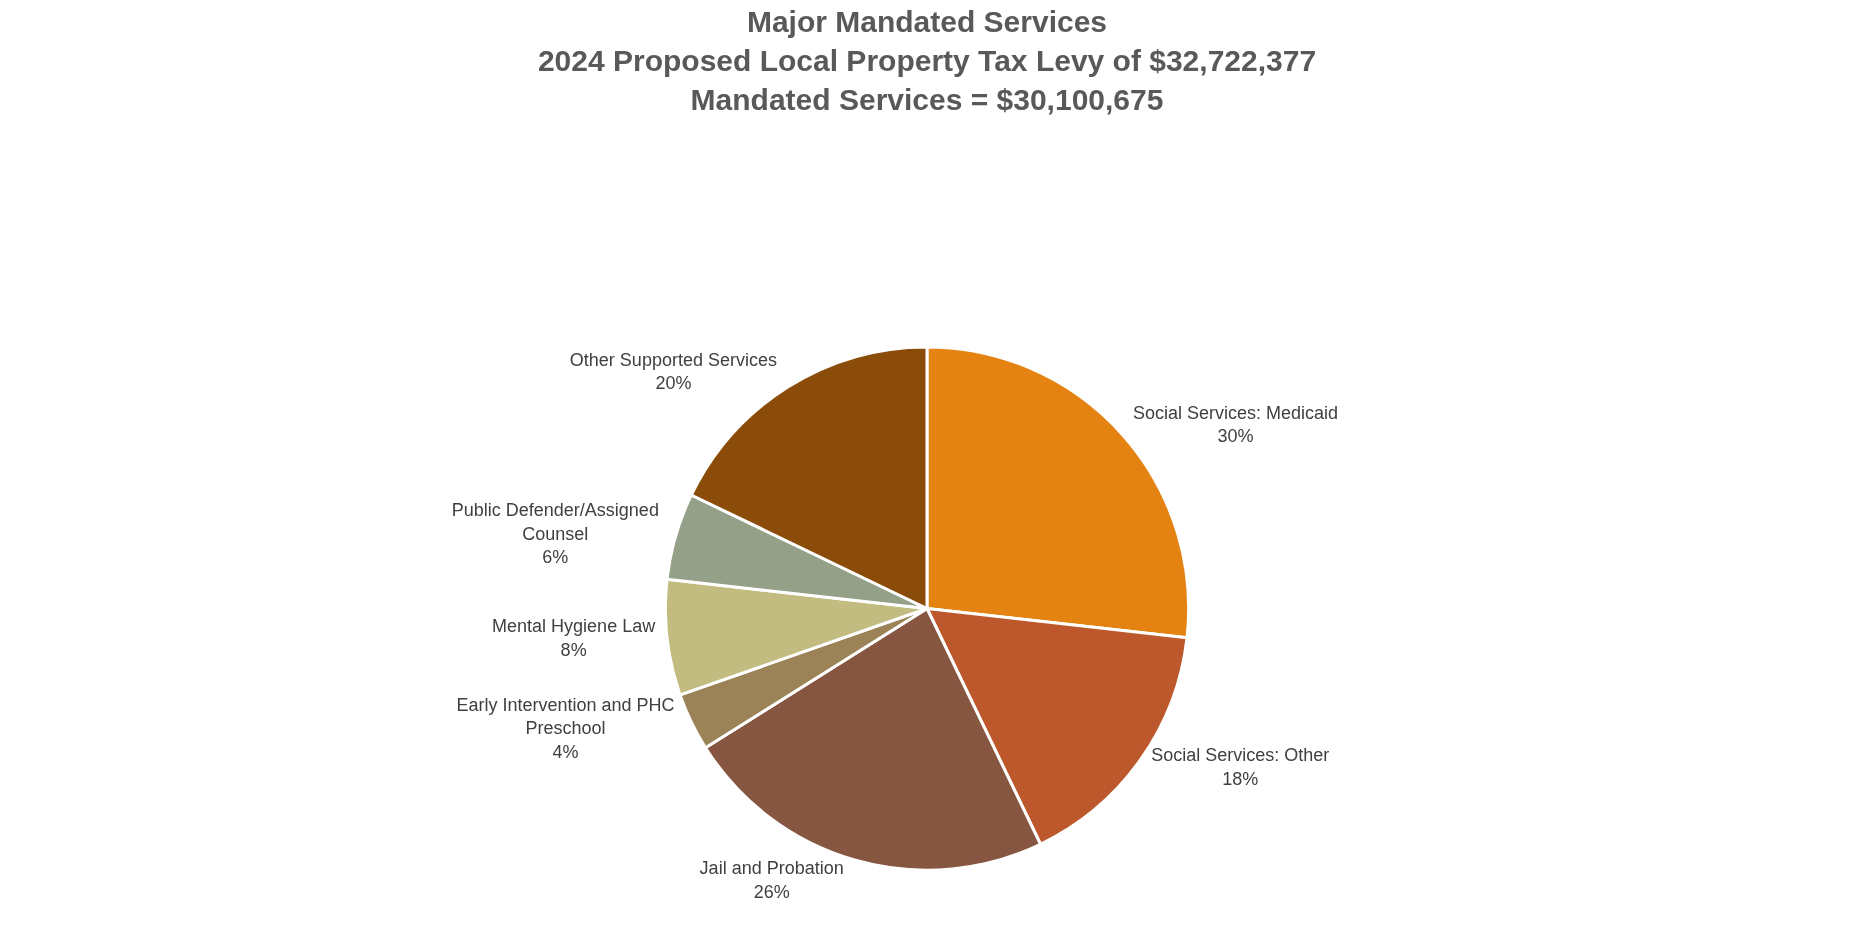  What do you see at coordinates (927, 61) in the screenshot?
I see `chart-title: Major Mandated Services 2024 Proposed Local Property Tax Levy of $32,722,377 Mandated Services = $30,100,675` at bounding box center [927, 61].